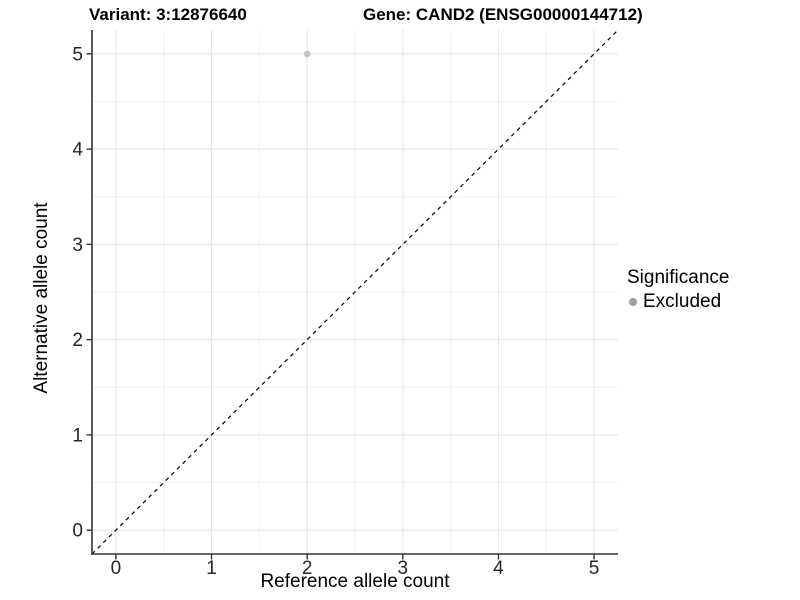 The height and width of the screenshot is (600, 800). Describe the element at coordinates (355, 581) in the screenshot. I see `x-axis-title: Reference allele count` at that location.